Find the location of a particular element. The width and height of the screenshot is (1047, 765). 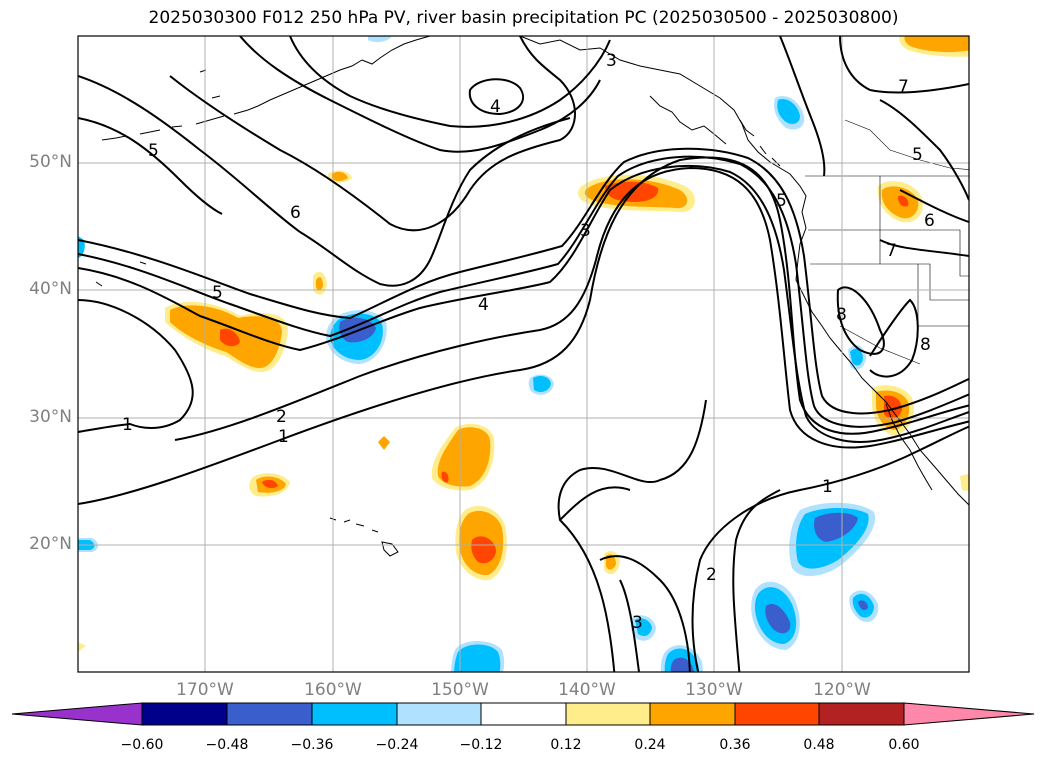

lat-label: 50°N is located at coordinates (50, 162).